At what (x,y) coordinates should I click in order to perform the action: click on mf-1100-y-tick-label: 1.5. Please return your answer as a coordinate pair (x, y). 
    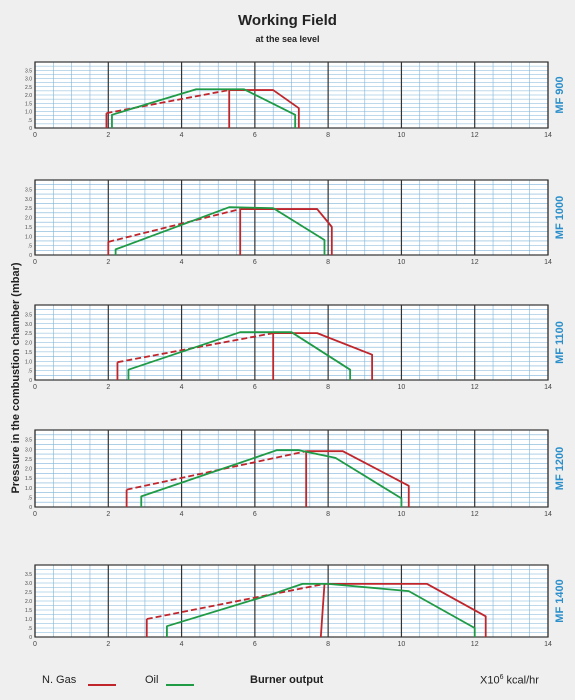
    Looking at the image, I should click on (28, 353).